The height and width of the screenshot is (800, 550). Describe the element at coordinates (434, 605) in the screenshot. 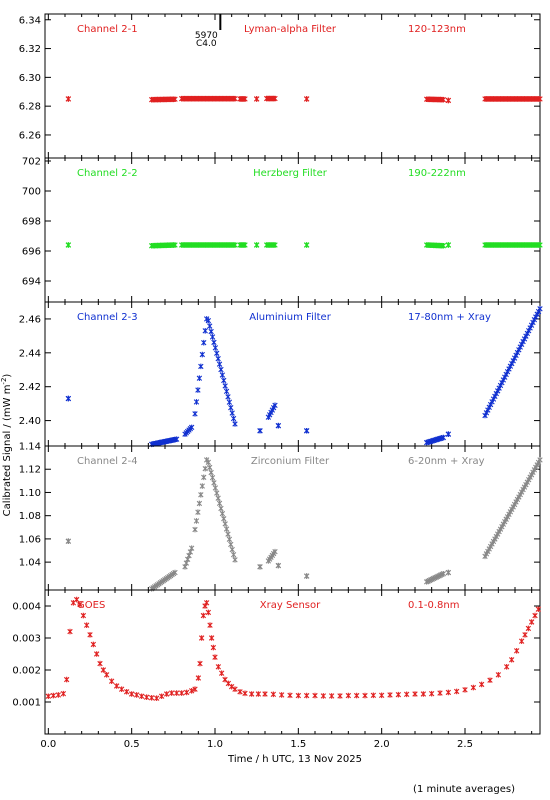

I see `band-label: 0.1-0.8nm` at that location.